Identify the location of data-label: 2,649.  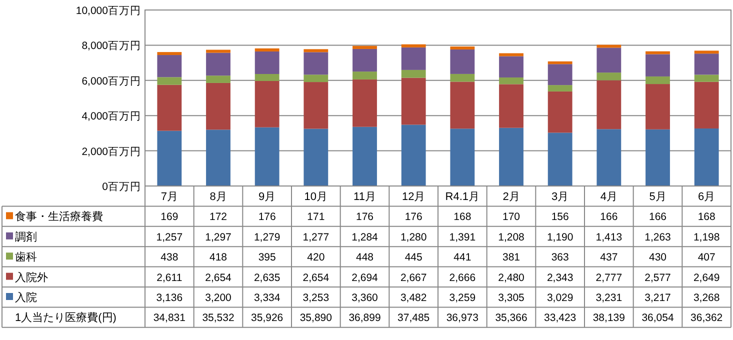
(706, 278).